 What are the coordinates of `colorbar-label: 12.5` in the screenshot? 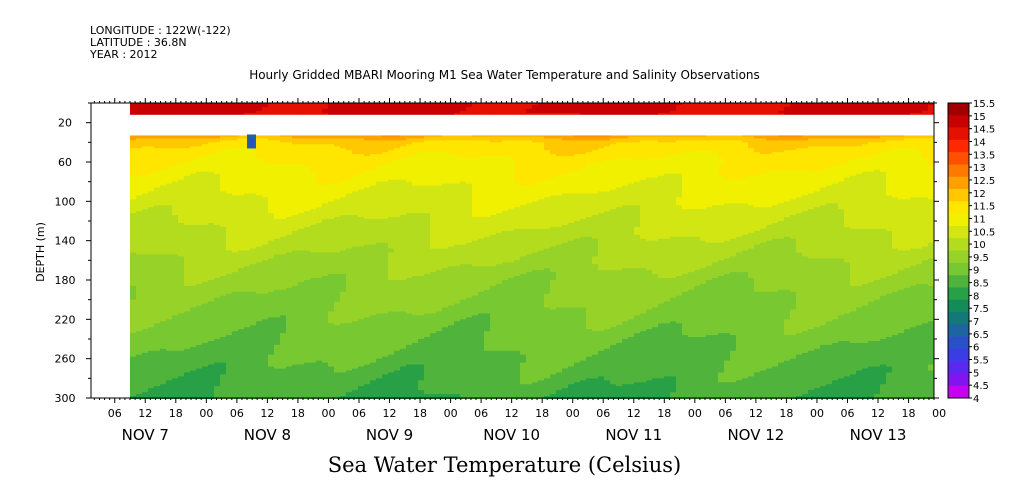 It's located at (984, 181).